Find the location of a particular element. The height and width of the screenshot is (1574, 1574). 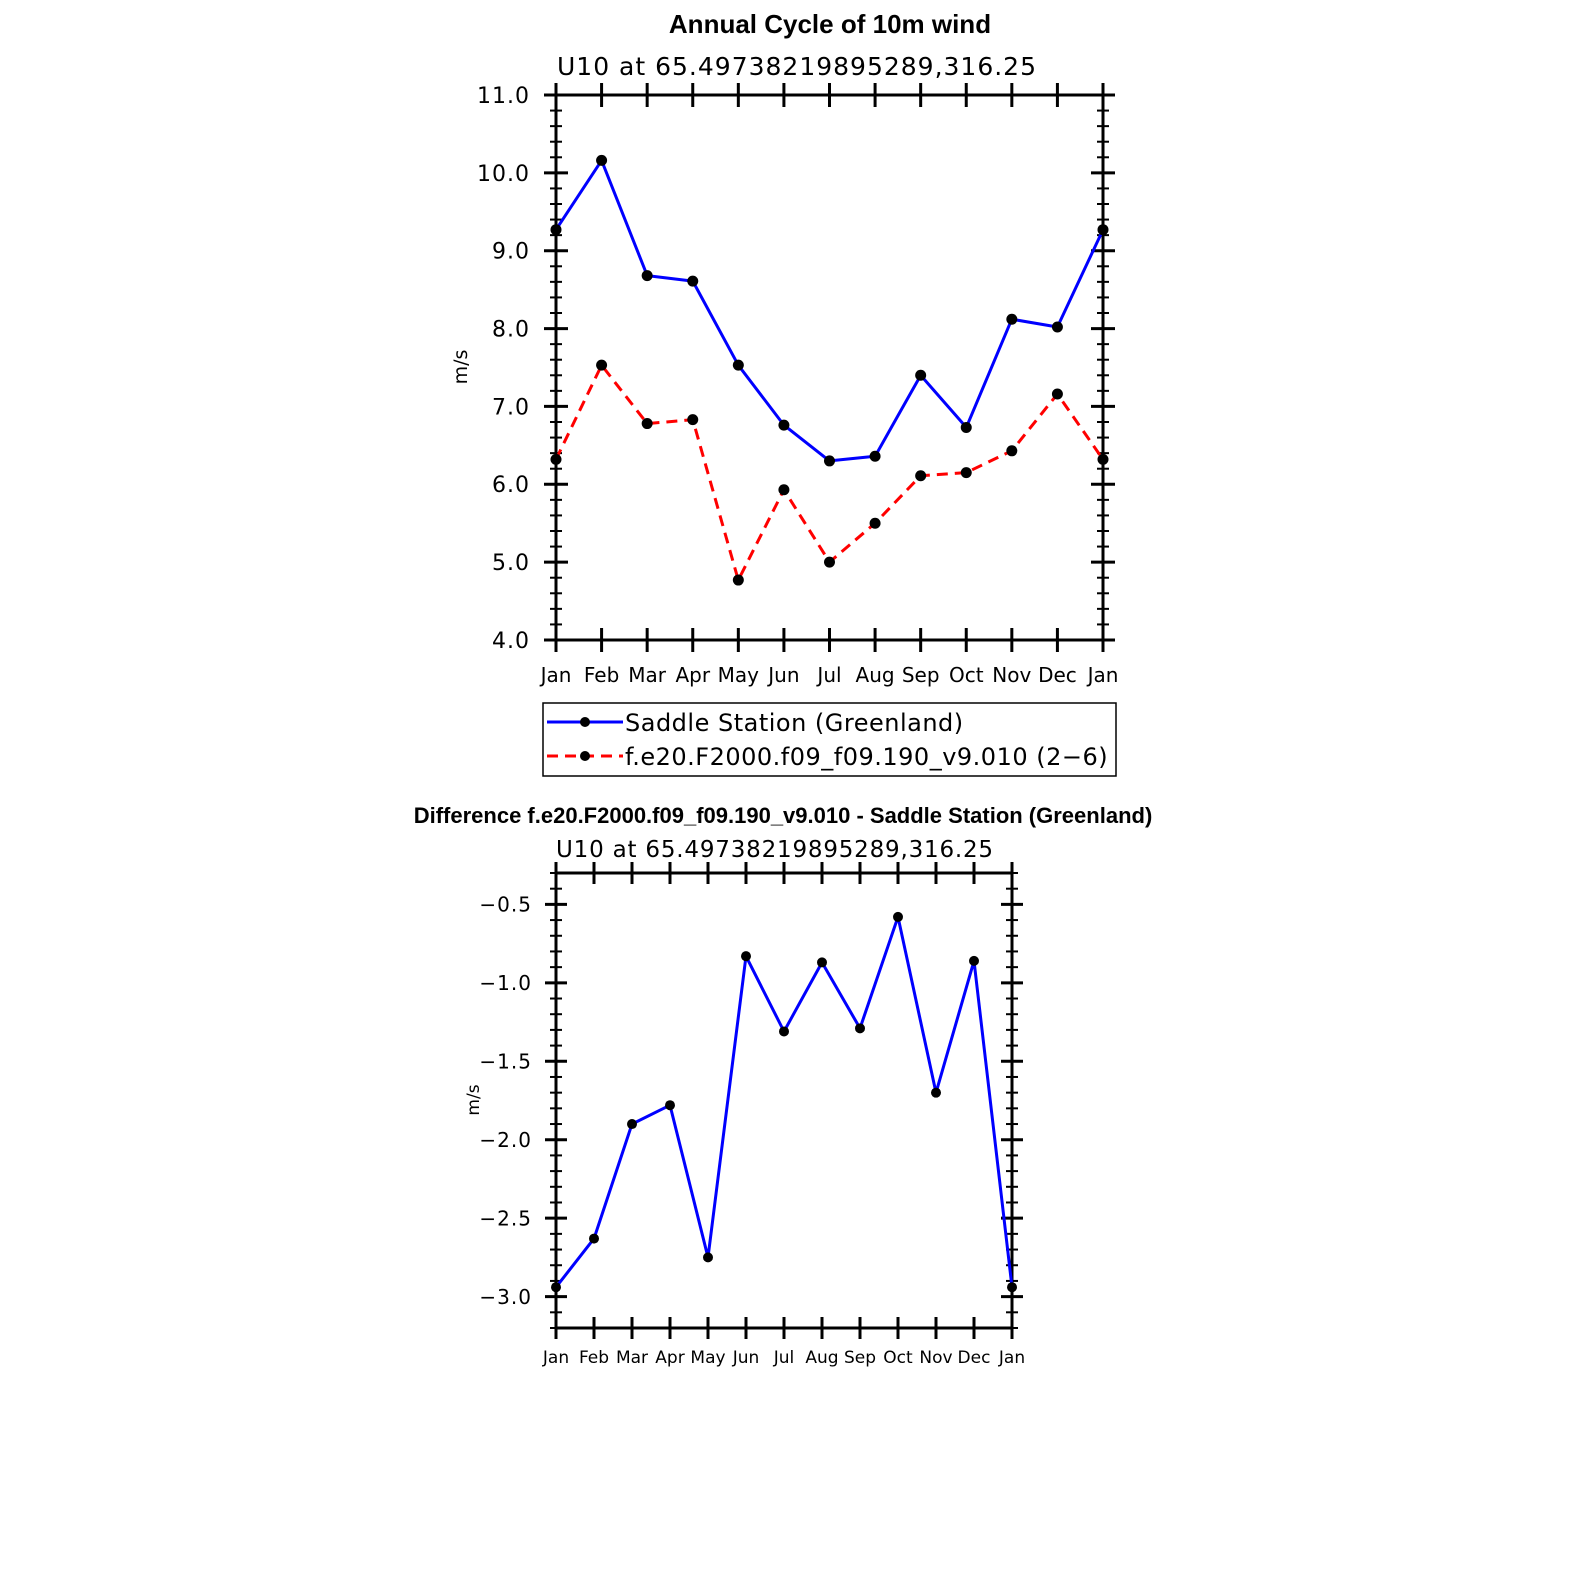

y-tick-label: 7.0 is located at coordinates (511, 407).